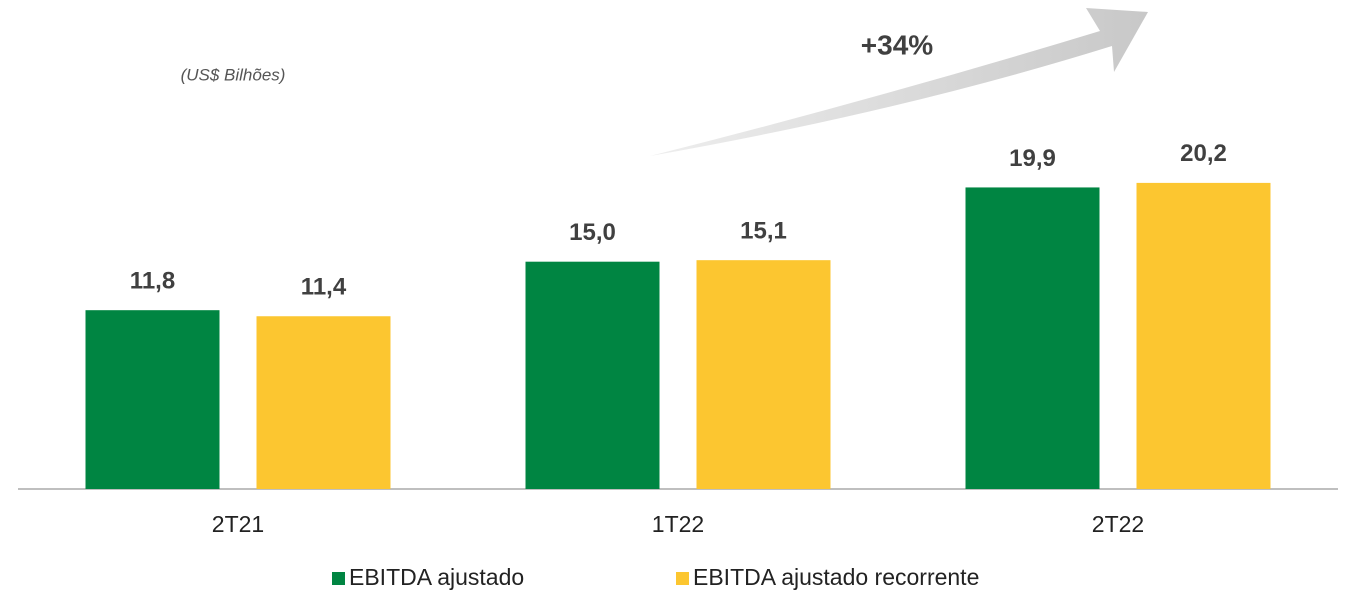 The width and height of the screenshot is (1350, 594). I want to click on value-label: 15,0, so click(592, 232).